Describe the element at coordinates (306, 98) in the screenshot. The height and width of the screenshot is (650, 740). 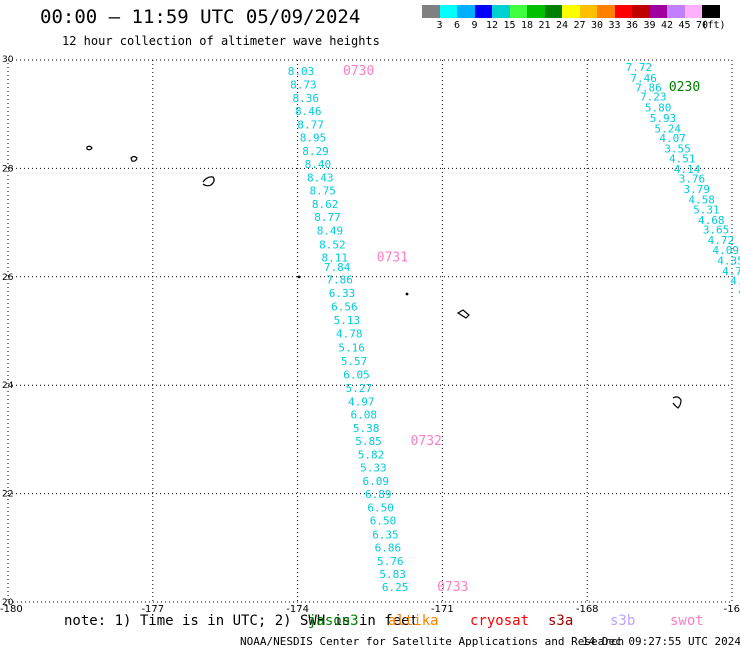
I see `swh-value: 8.36` at that location.